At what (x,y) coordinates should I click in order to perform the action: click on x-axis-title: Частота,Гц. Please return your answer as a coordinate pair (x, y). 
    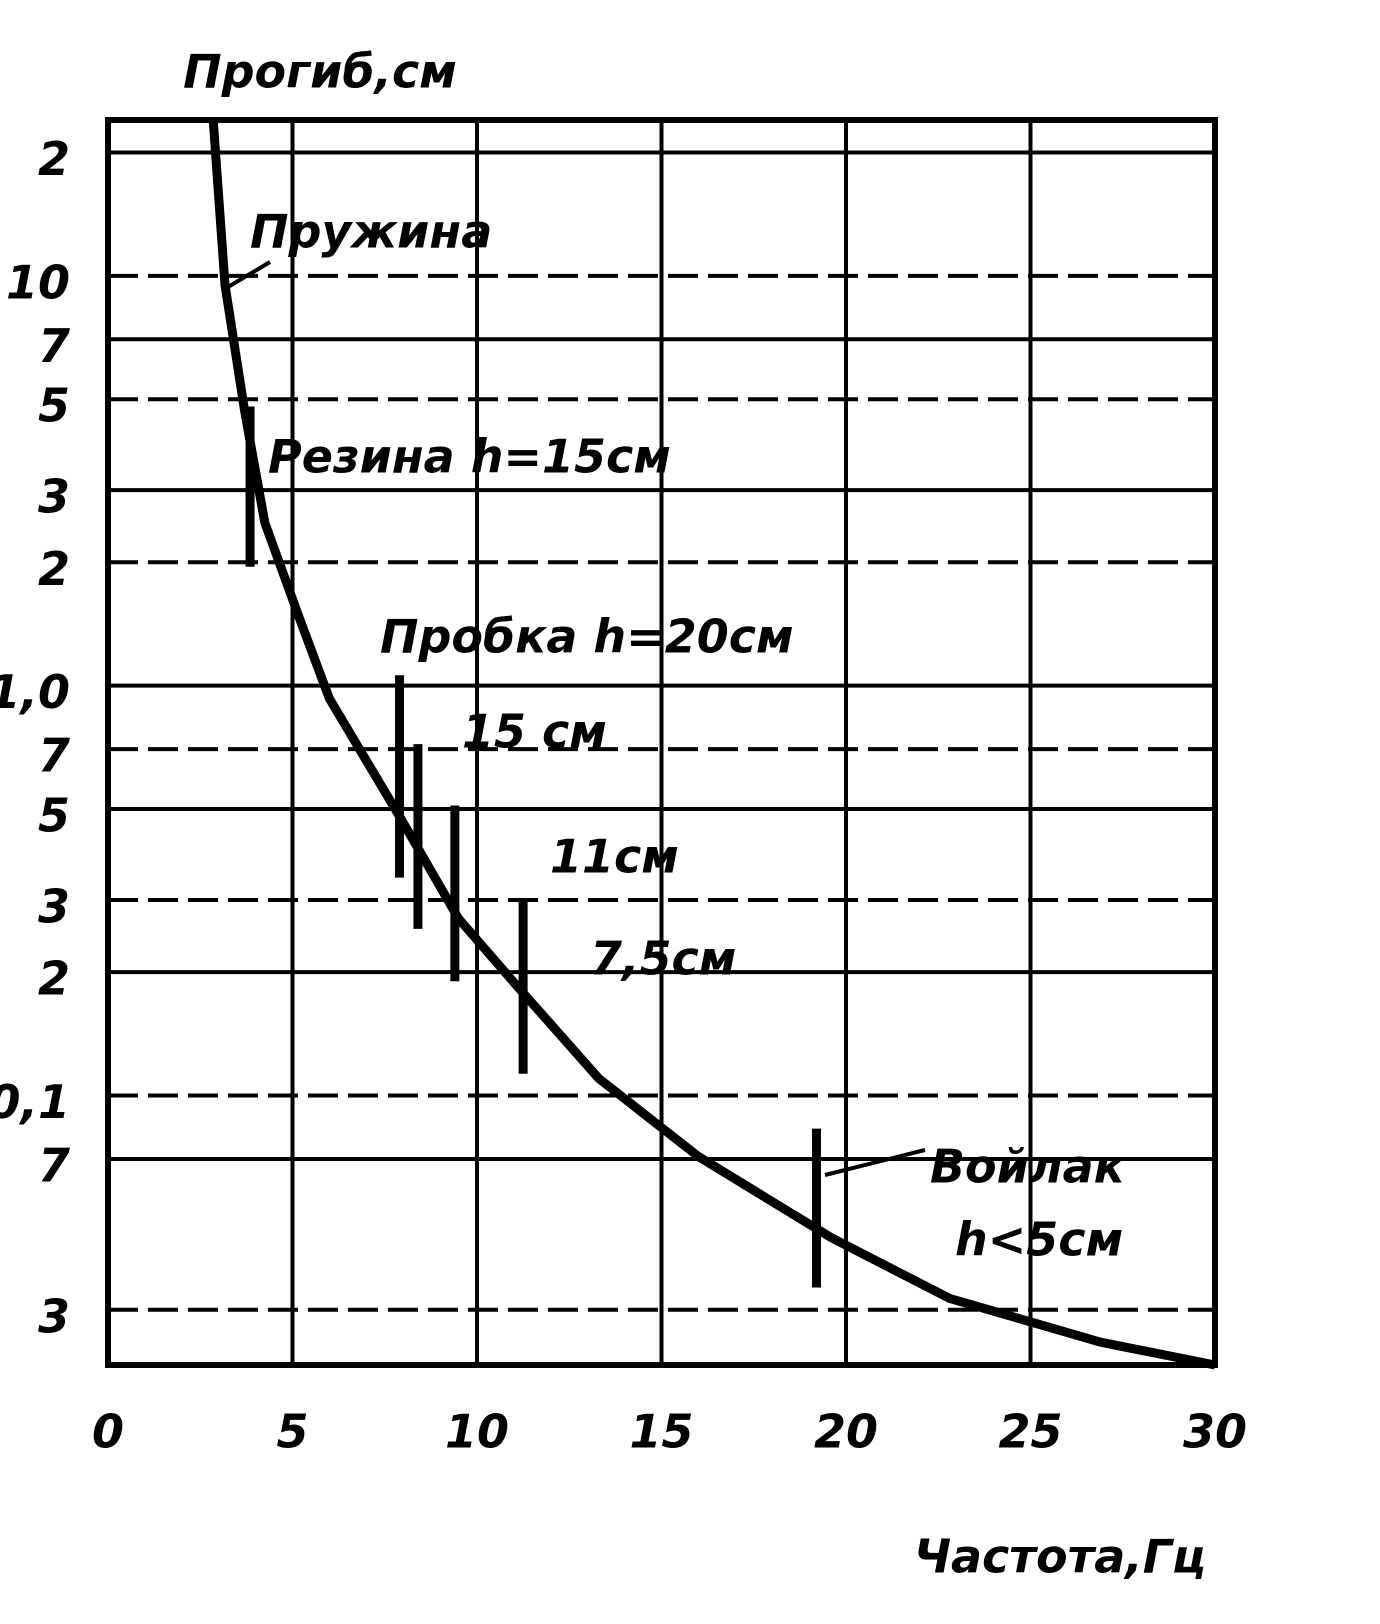
    Looking at the image, I should click on (1060, 1557).